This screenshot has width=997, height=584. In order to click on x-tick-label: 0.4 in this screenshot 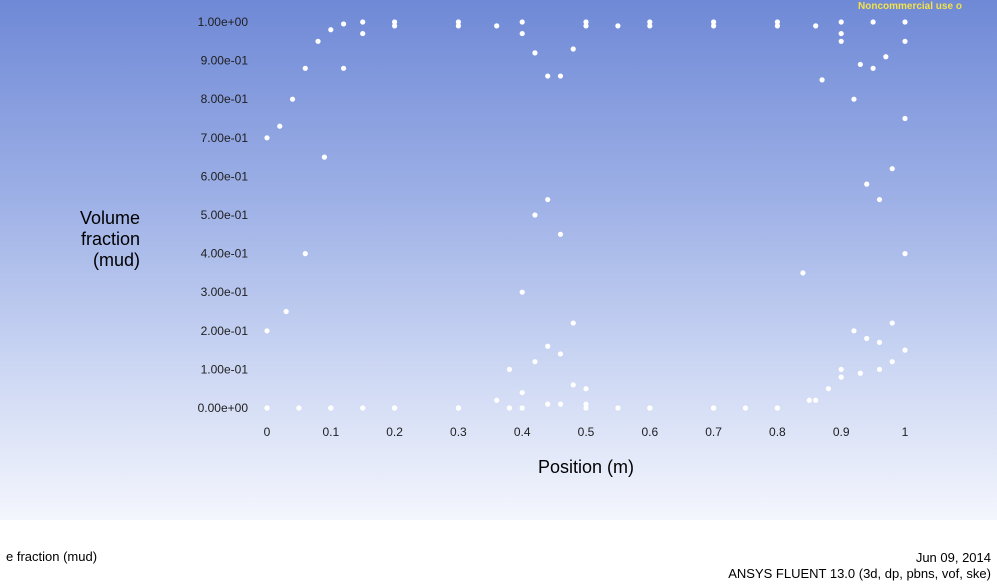, I will do `click(522, 432)`.